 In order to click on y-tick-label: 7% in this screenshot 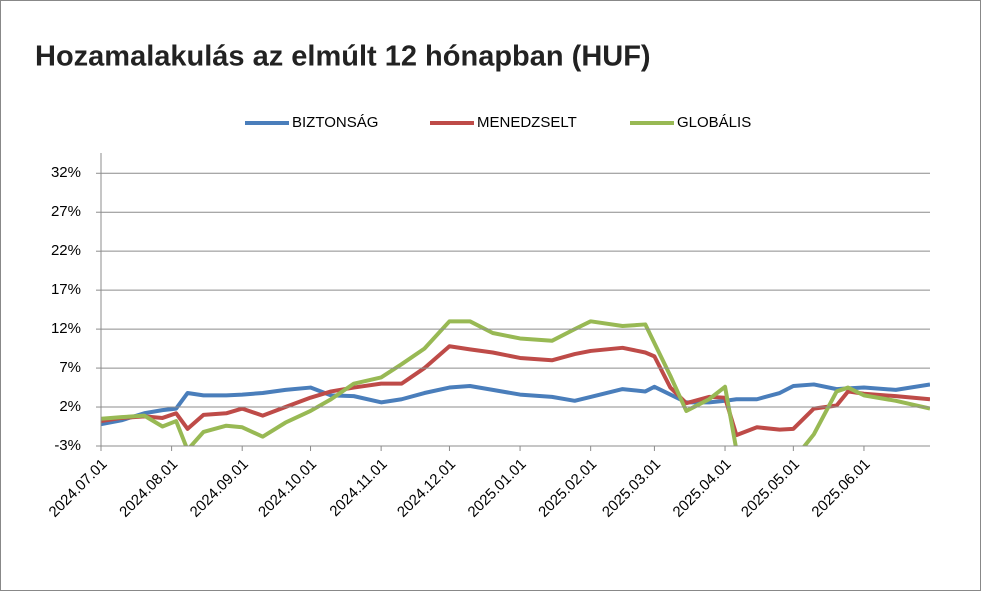, I will do `click(70, 367)`.